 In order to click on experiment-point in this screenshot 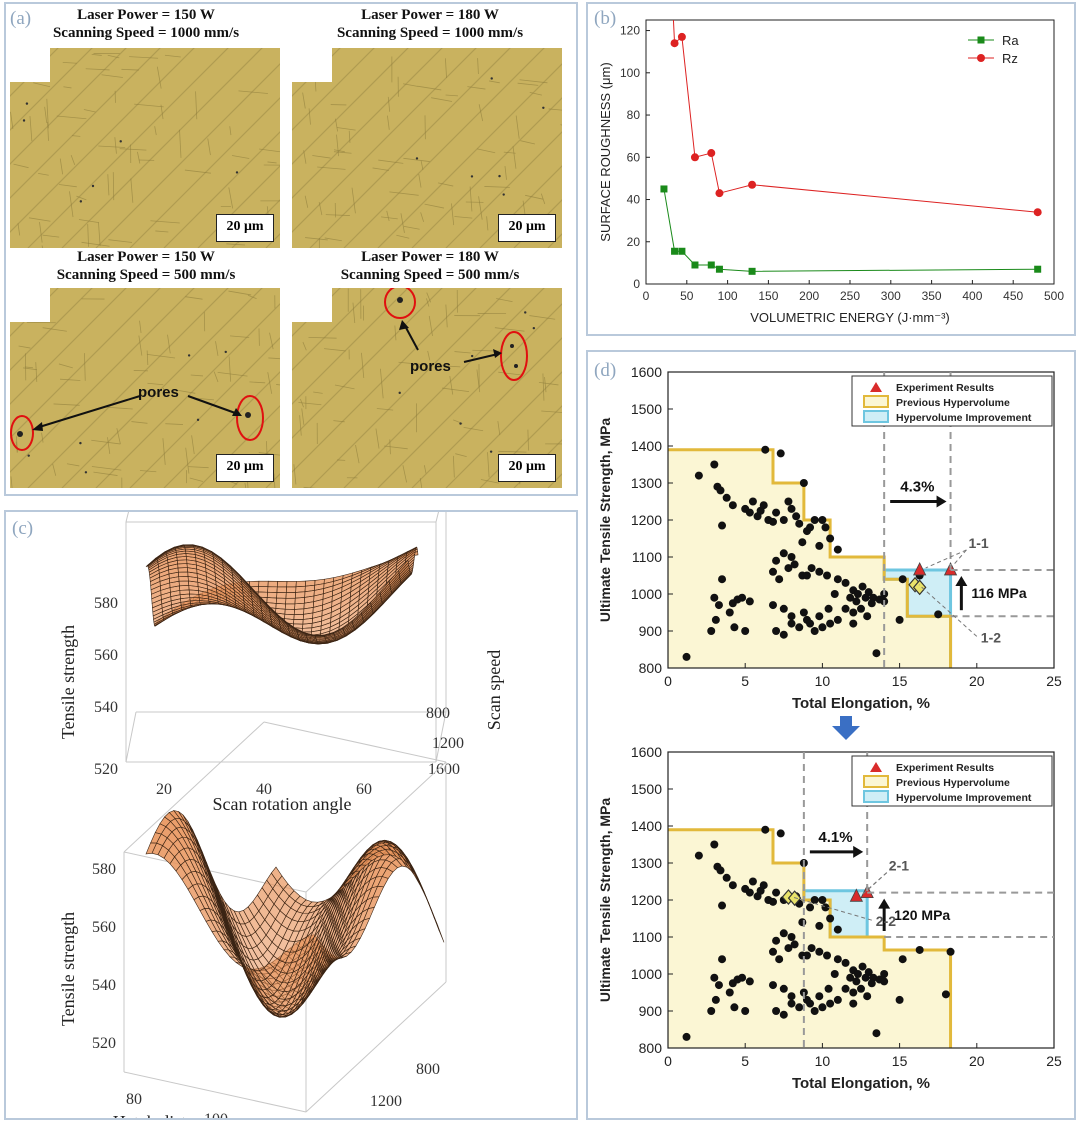, I will do `click(856, 895)`.